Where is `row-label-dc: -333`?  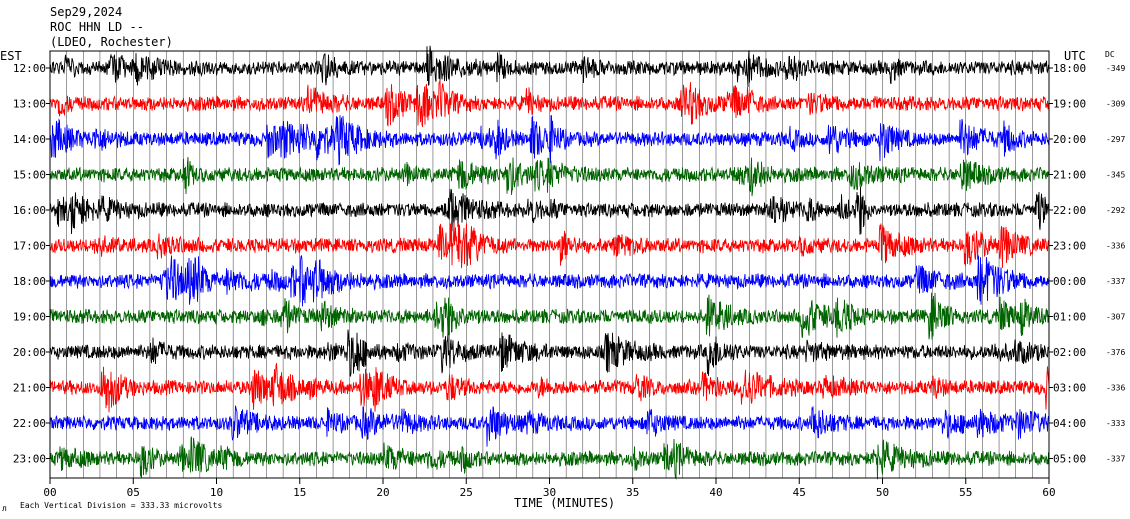 row-label-dc: -333 is located at coordinates (1115, 423).